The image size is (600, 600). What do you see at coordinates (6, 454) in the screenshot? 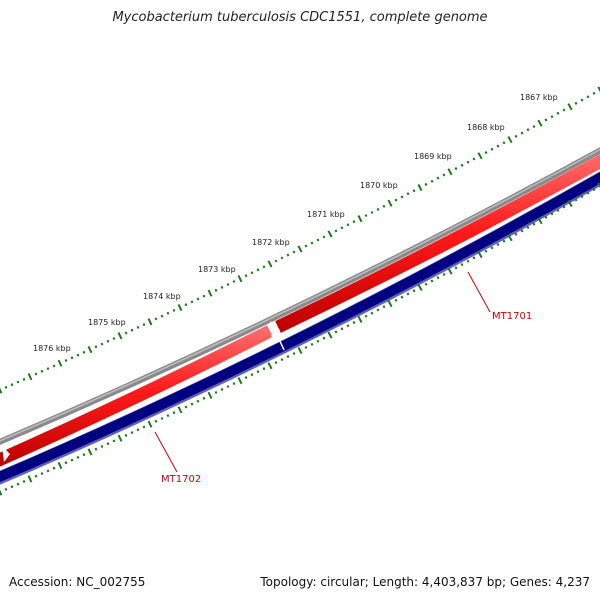
I see `forward-gene-arrowhead` at bounding box center [6, 454].